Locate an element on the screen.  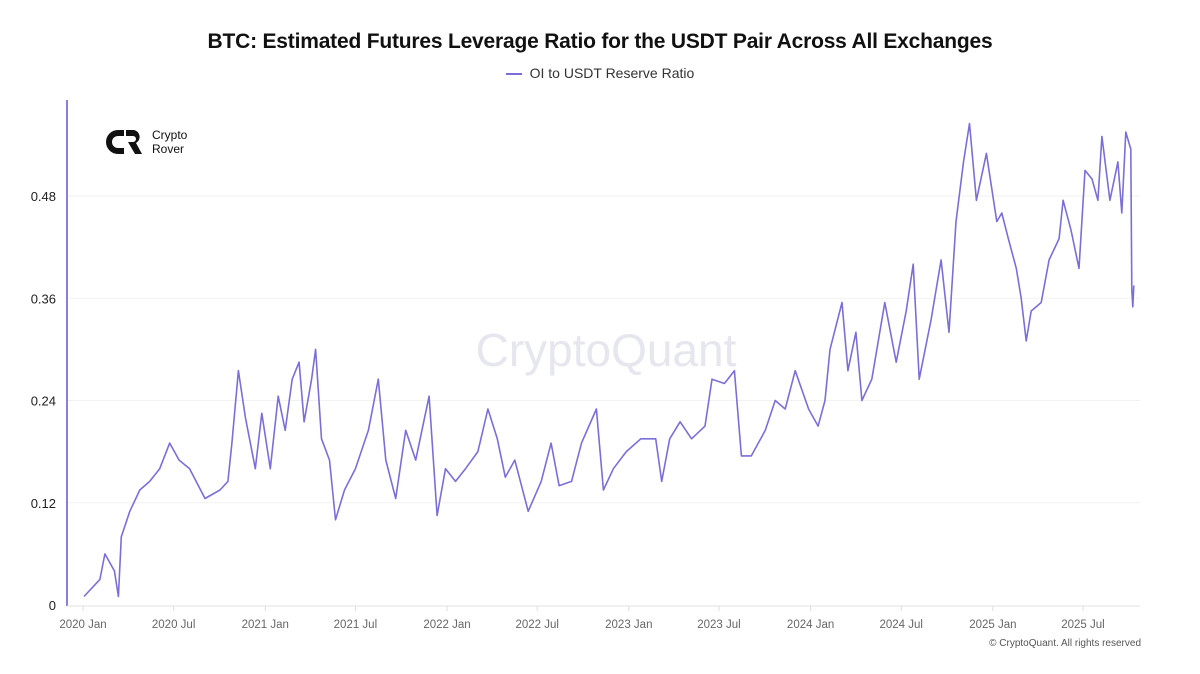
x-tick-label: 2020 Jul is located at coordinates (173, 625).